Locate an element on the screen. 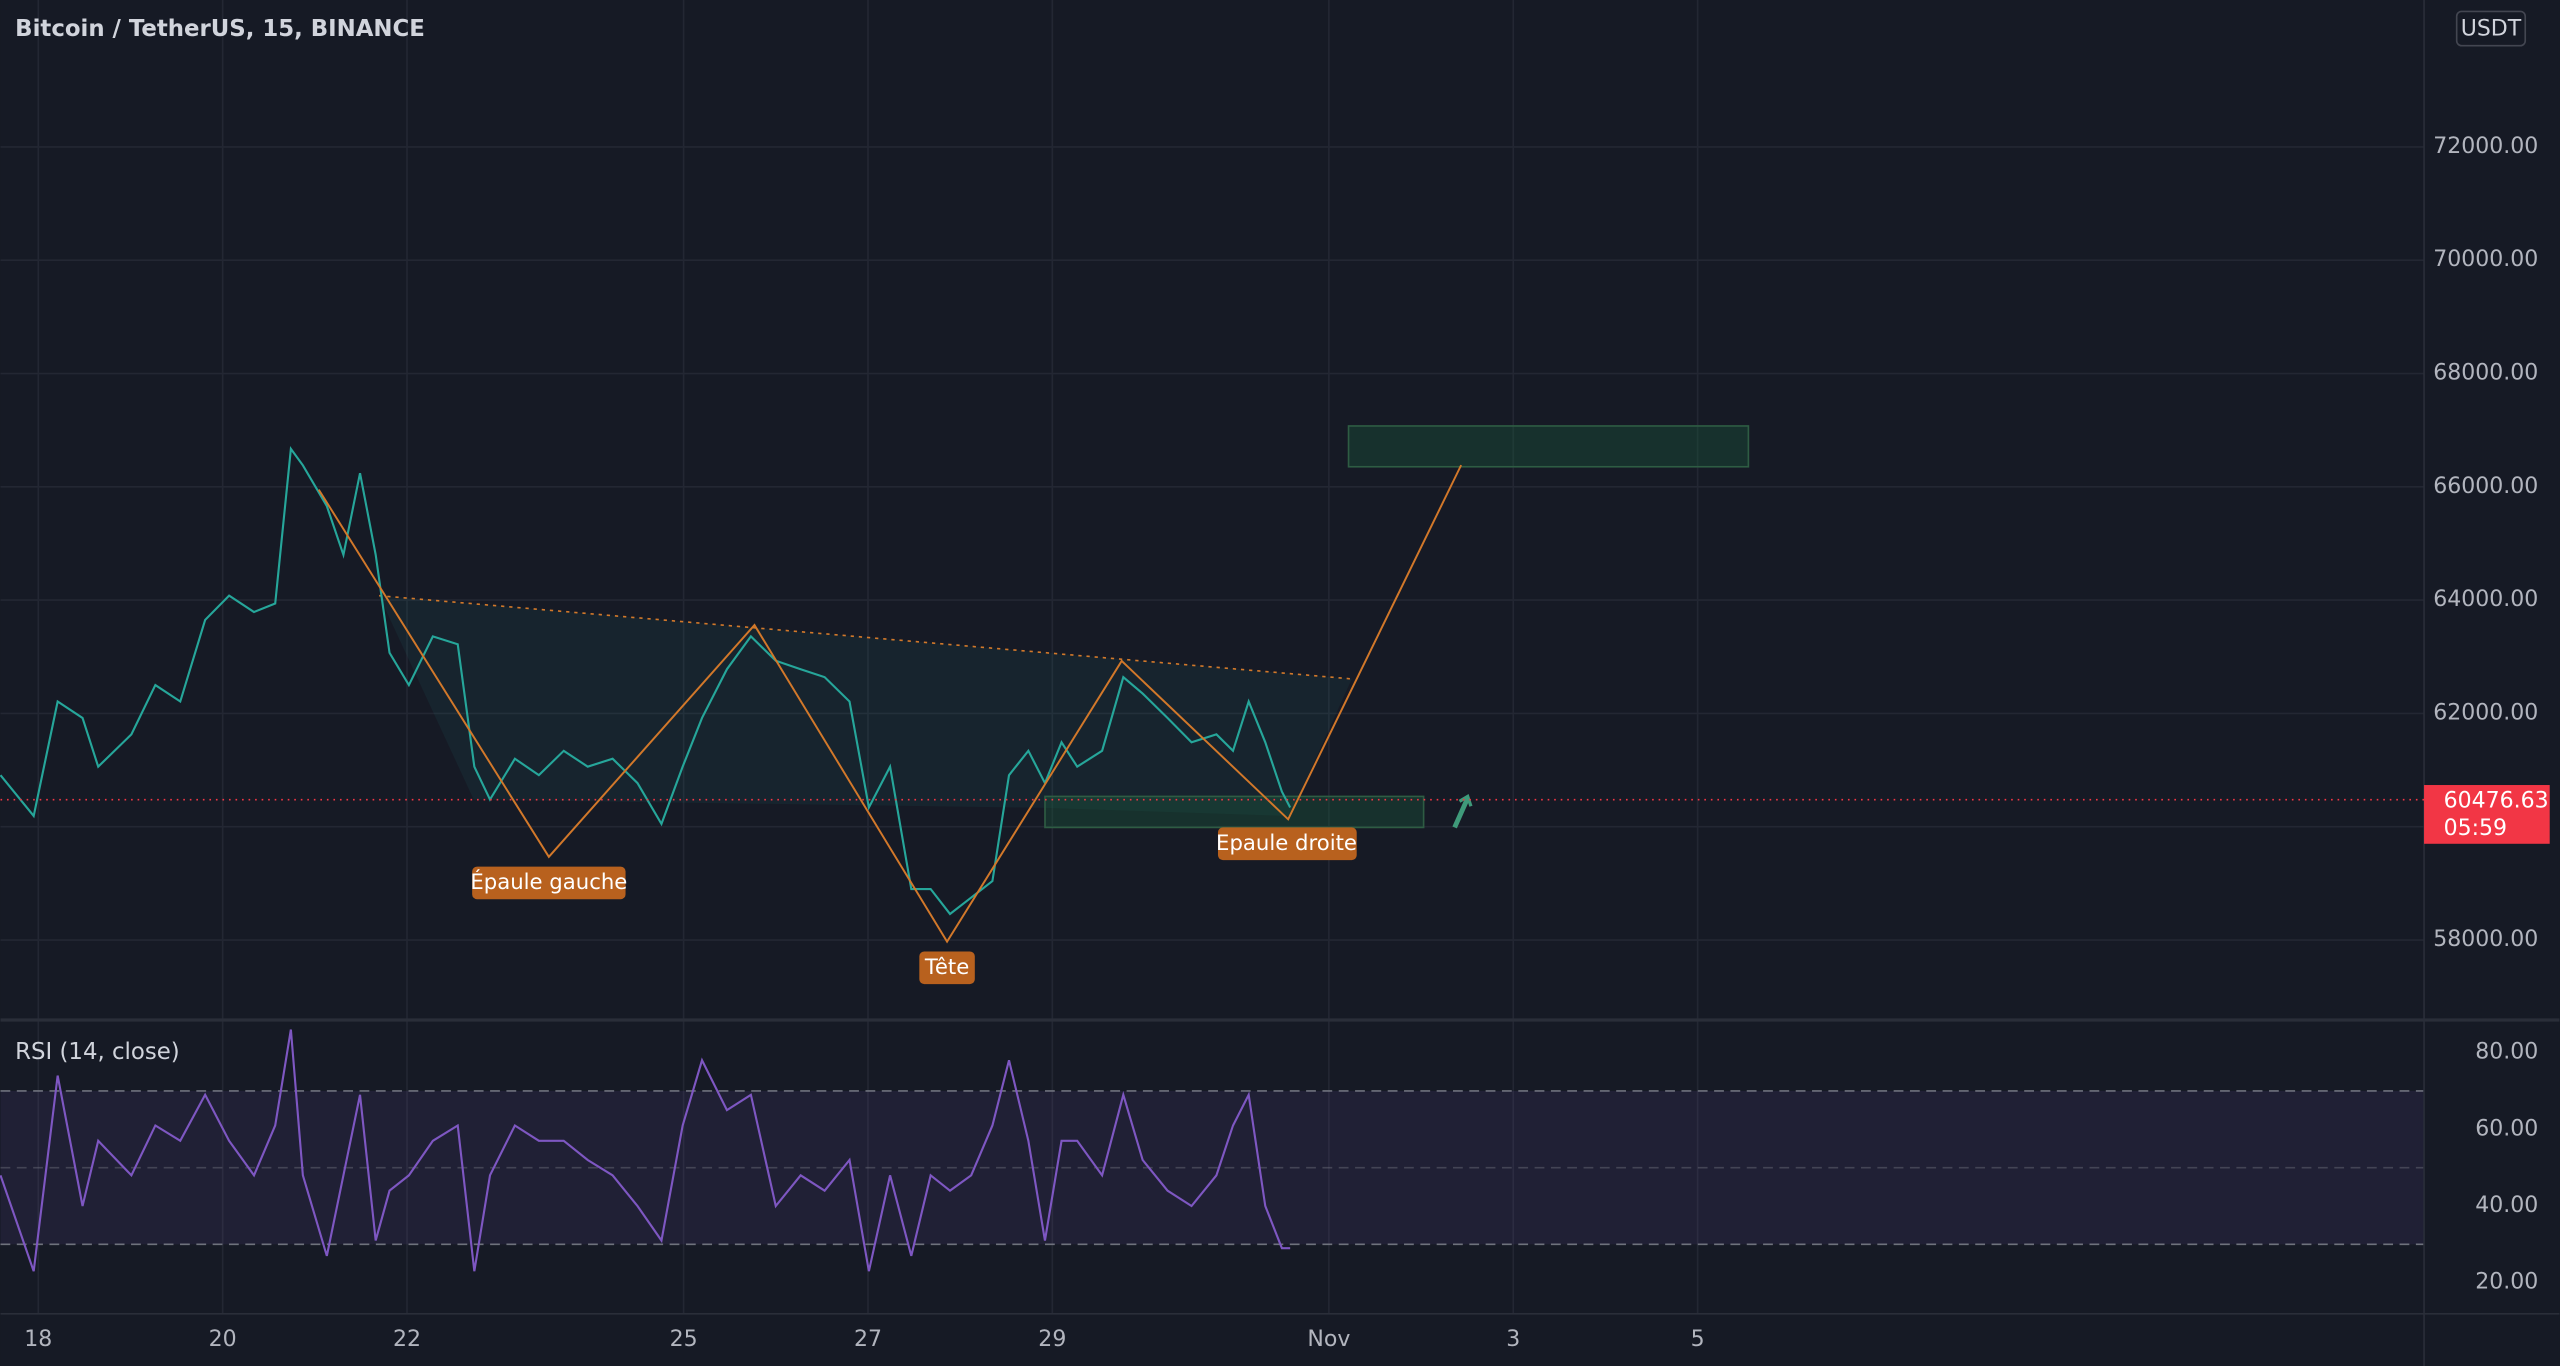  y-tick-label: 64000.00 is located at coordinates (2485, 599).